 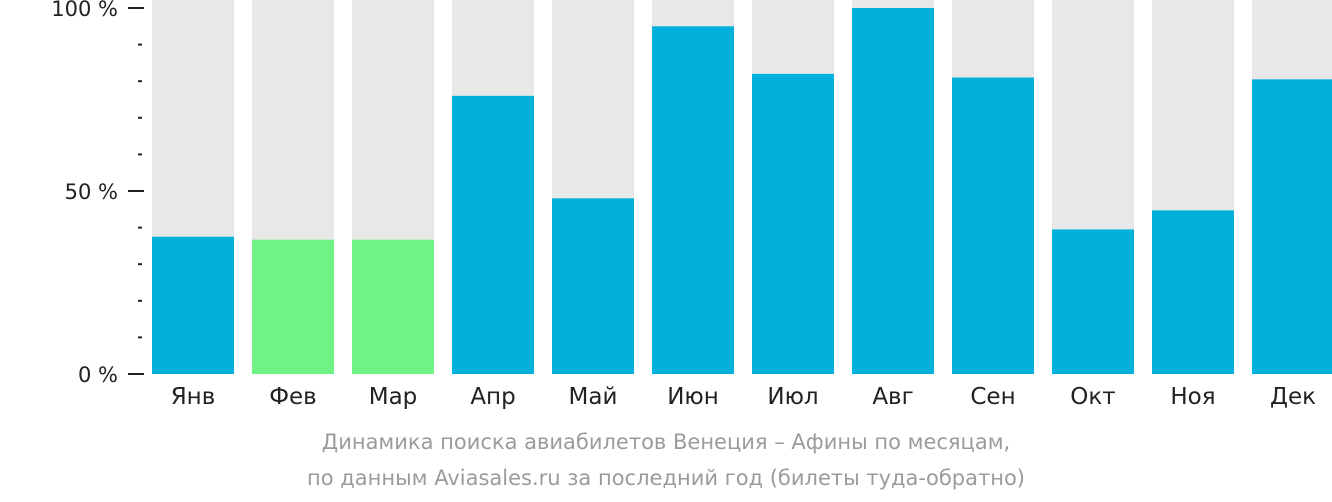 What do you see at coordinates (992, 397) in the screenshot?
I see `x-tick-label: Сен` at bounding box center [992, 397].